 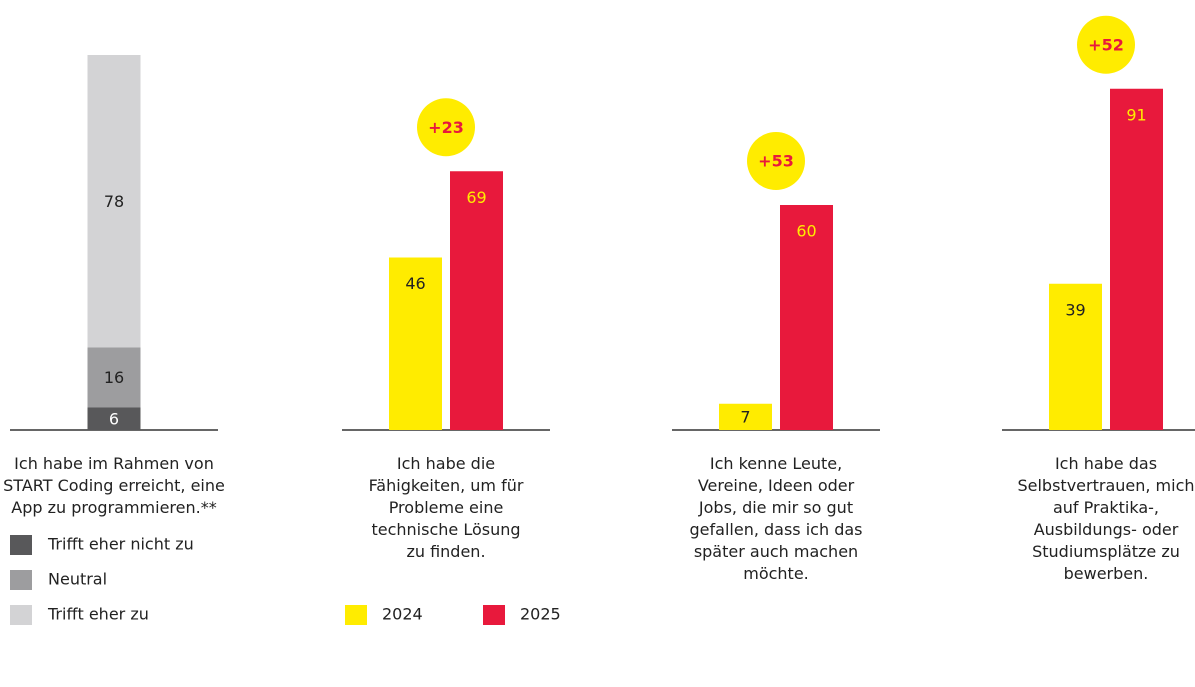 I want to click on difference-label: +53, so click(x=776, y=161).